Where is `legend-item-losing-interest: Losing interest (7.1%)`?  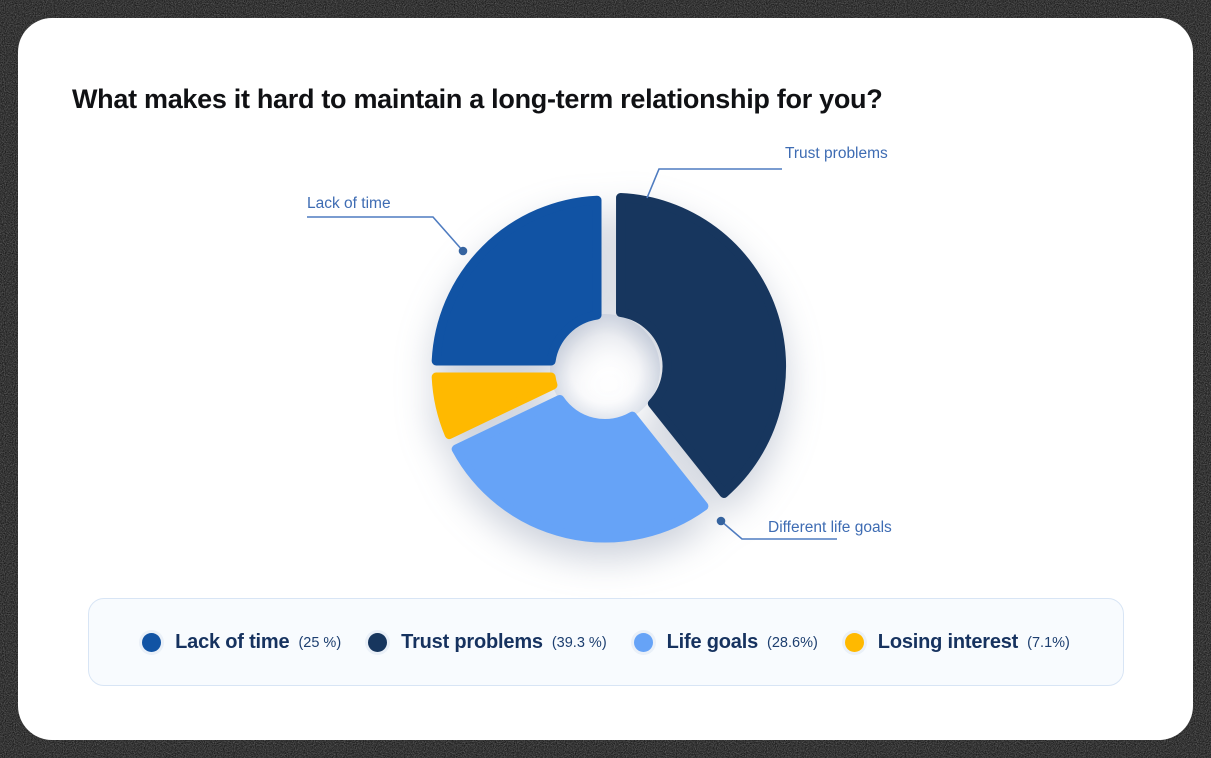
legend-item-losing-interest: Losing interest (7.1%) is located at coordinates (957, 642).